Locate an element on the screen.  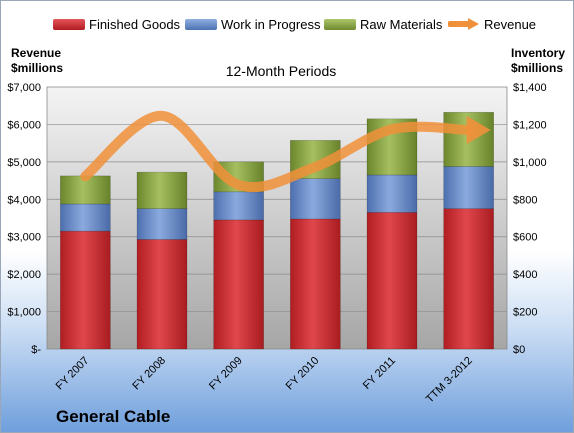
legend-swatch-raw-materials is located at coordinates (340, 24).